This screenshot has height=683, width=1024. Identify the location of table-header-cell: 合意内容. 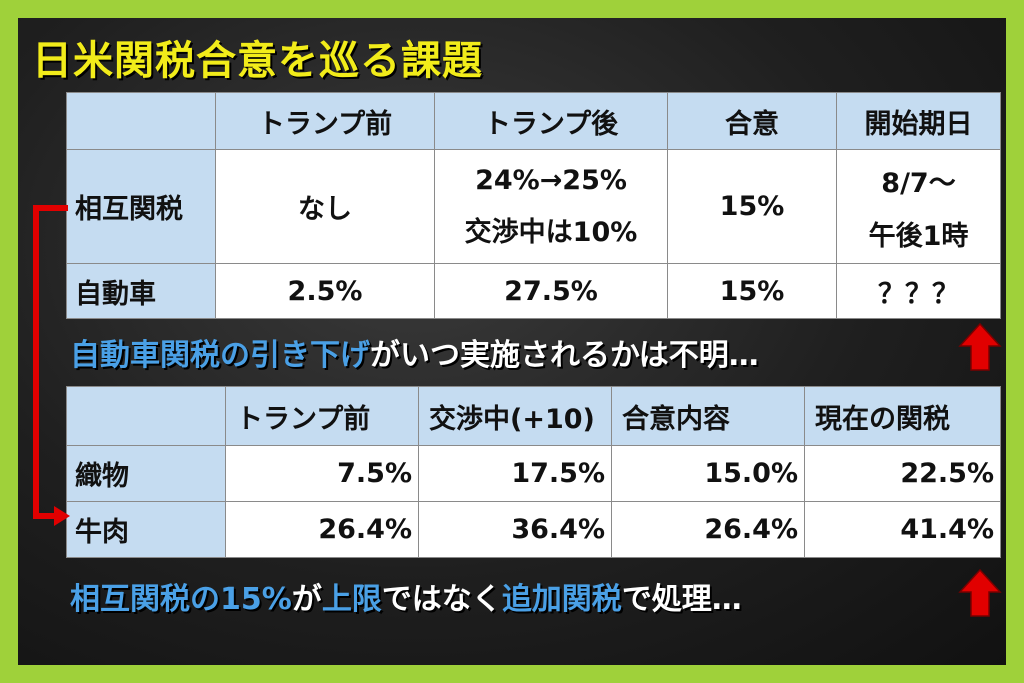
(708, 416).